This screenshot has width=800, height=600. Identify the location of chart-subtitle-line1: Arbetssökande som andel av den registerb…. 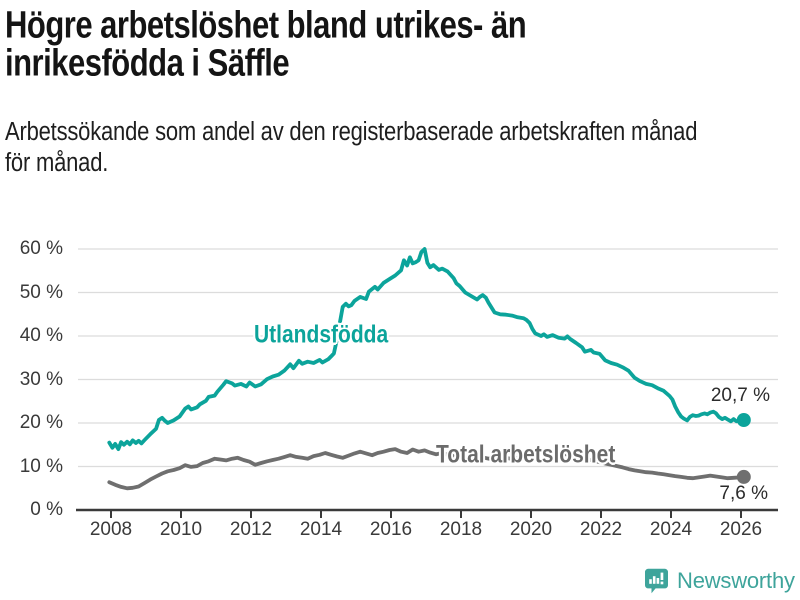
(351, 131).